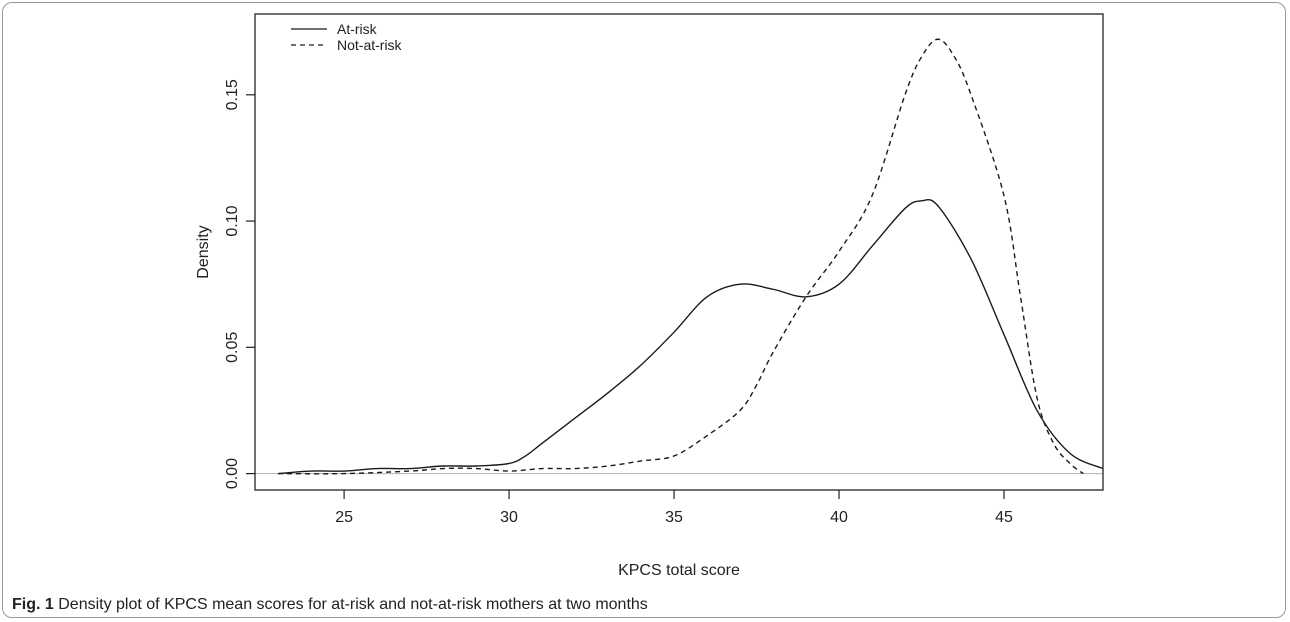 This screenshot has height=622, width=1290. Describe the element at coordinates (203, 251) in the screenshot. I see `y-axis-label: Density` at that location.